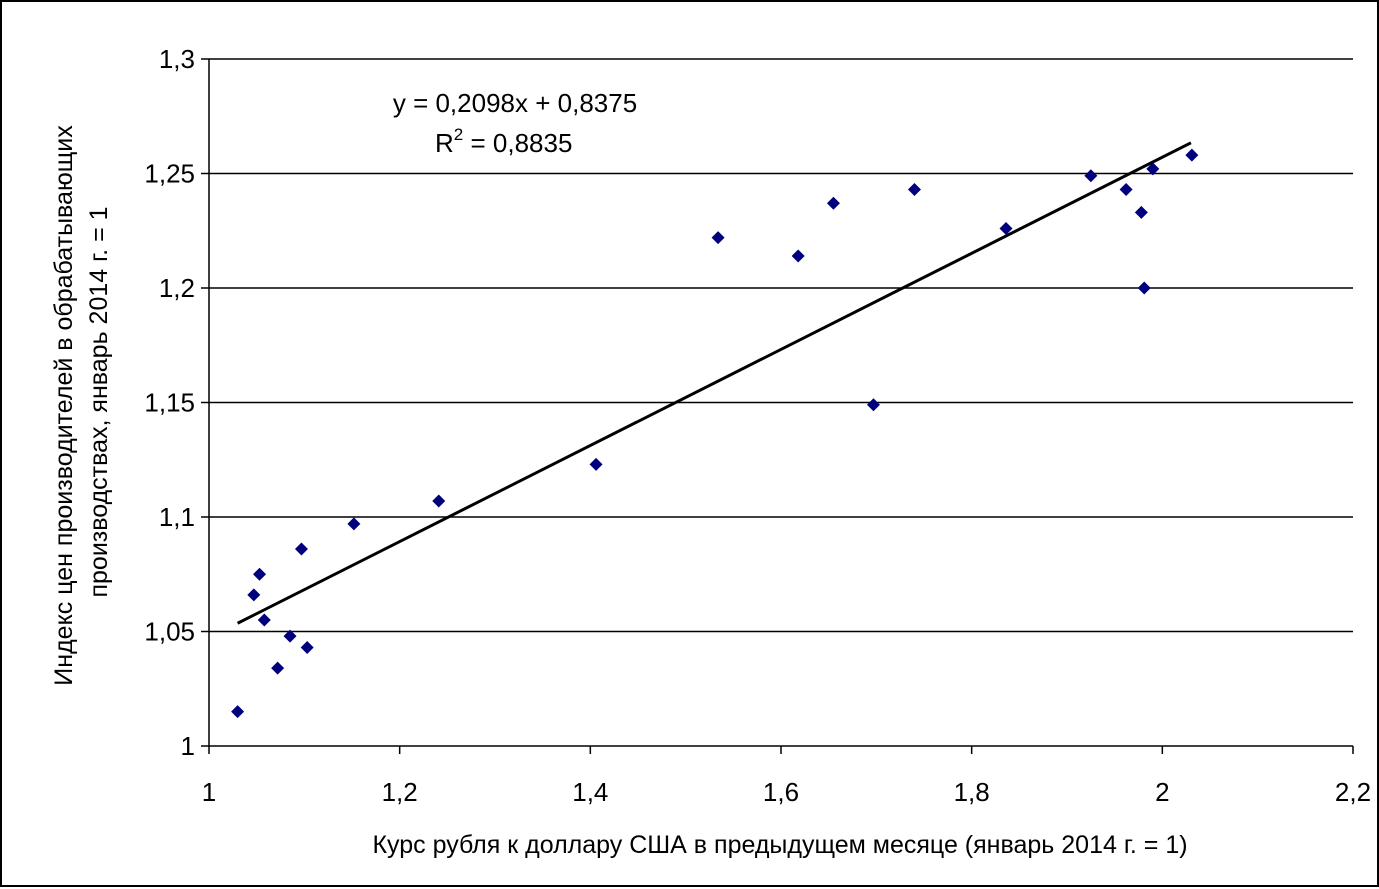 This screenshot has width=1379, height=889. I want to click on y-tick-label: 1,05, so click(169, 632).